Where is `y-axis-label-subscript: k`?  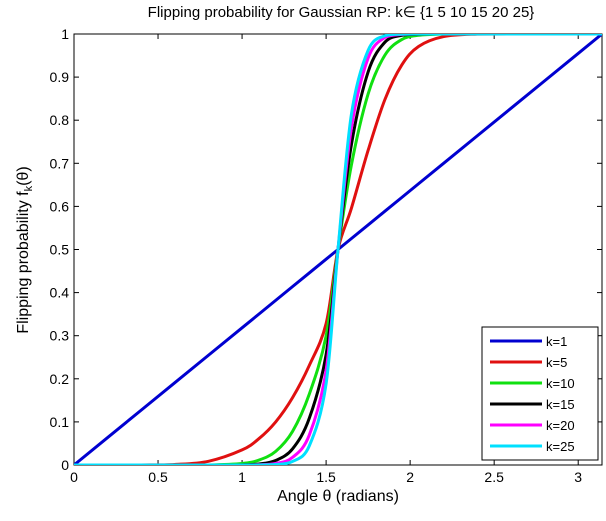 y-axis-label-subscript: k is located at coordinates (29, 188).